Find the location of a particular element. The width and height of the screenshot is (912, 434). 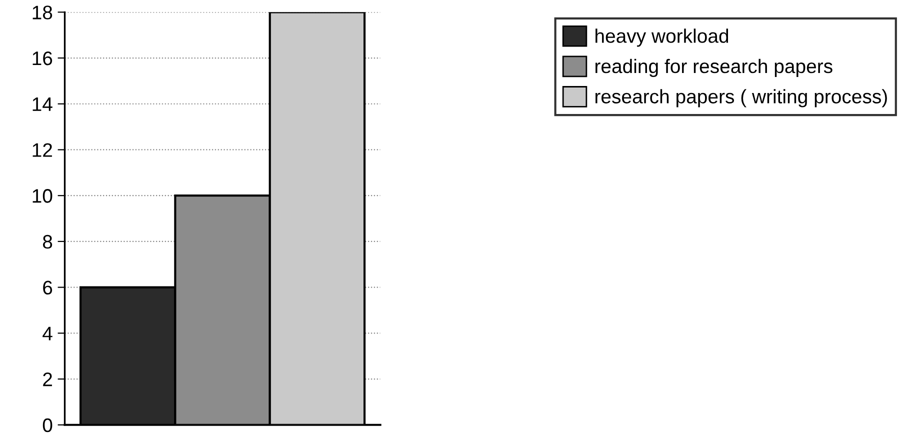

y-tick-label: 0 is located at coordinates (47, 425).